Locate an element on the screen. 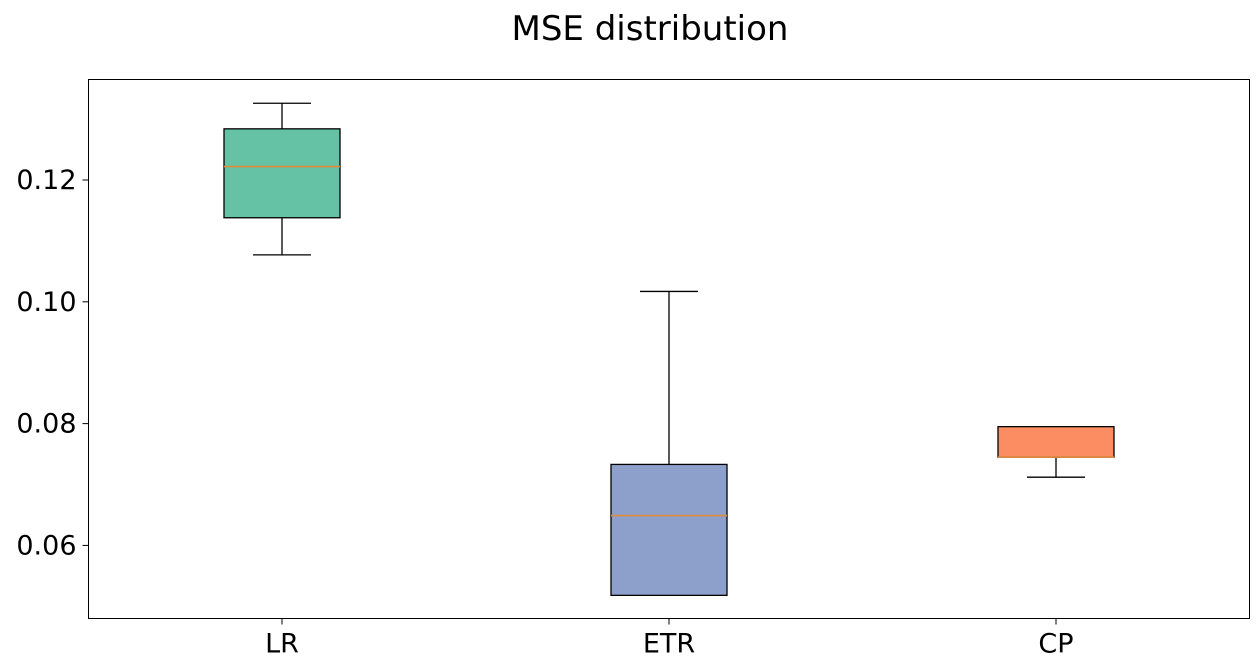  x-tick-label: LR is located at coordinates (282, 644).